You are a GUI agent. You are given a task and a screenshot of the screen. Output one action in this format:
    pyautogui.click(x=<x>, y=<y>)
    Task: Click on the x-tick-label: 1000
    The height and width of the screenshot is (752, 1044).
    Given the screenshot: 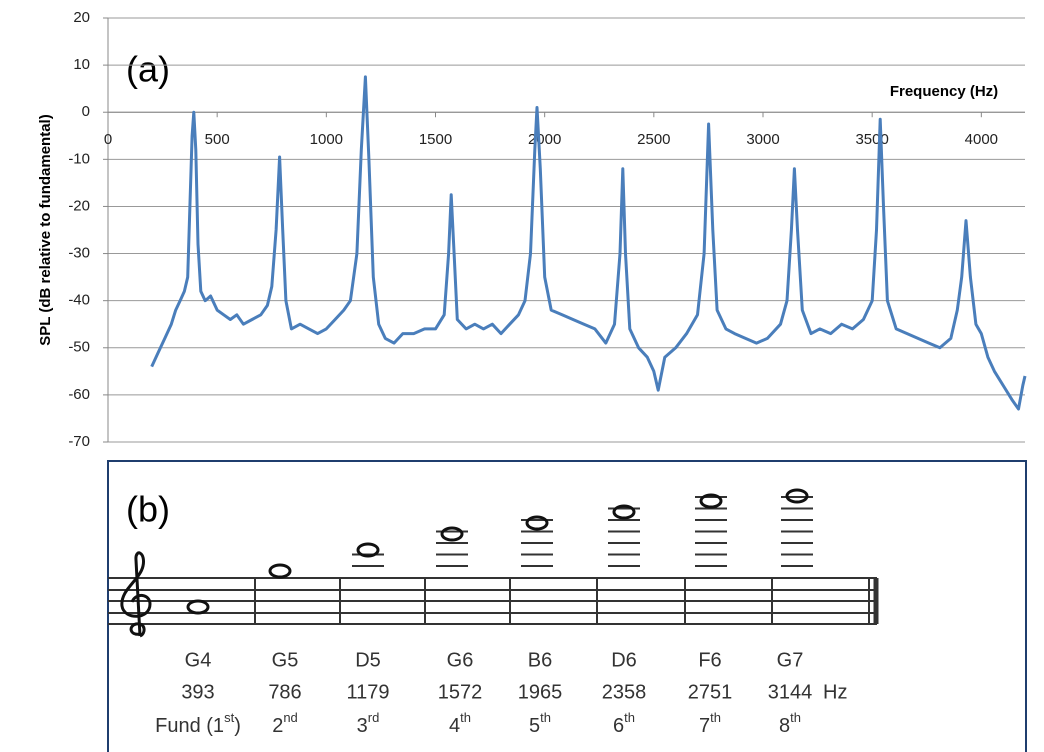 What is the action you would take?
    pyautogui.click(x=326, y=139)
    